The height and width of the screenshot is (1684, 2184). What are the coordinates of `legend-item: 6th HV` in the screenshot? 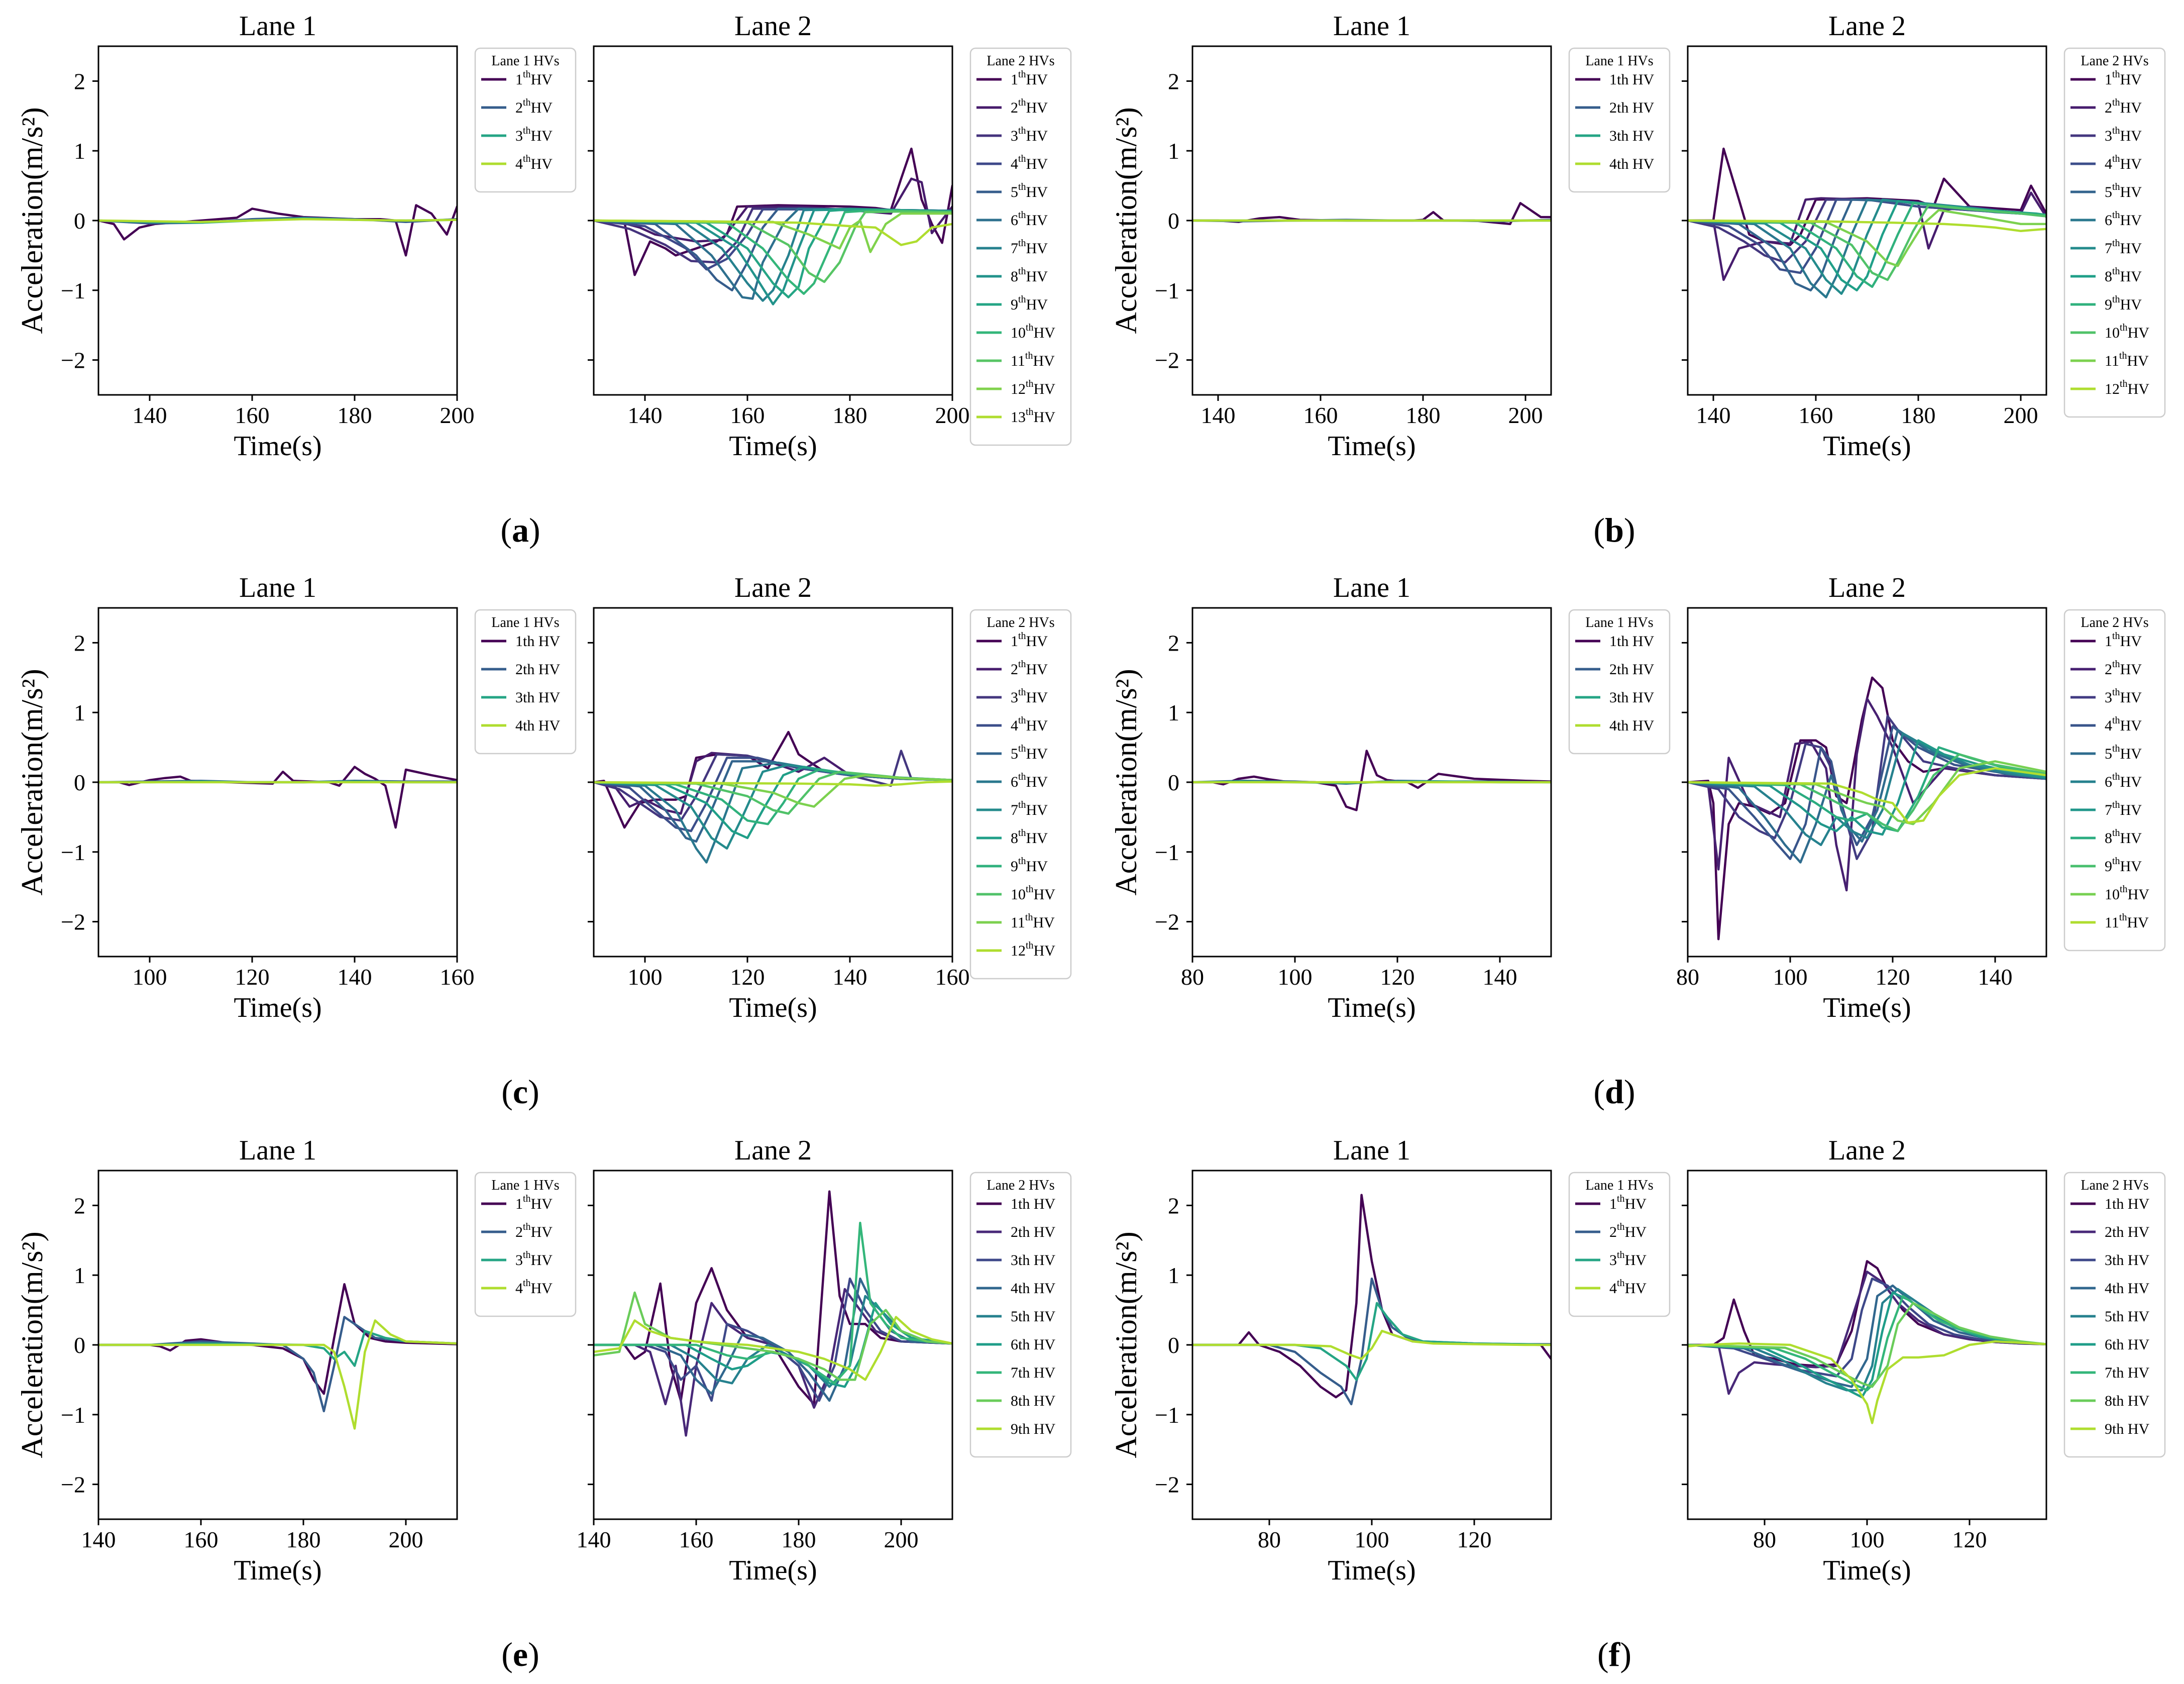 It's located at (1033, 1345).